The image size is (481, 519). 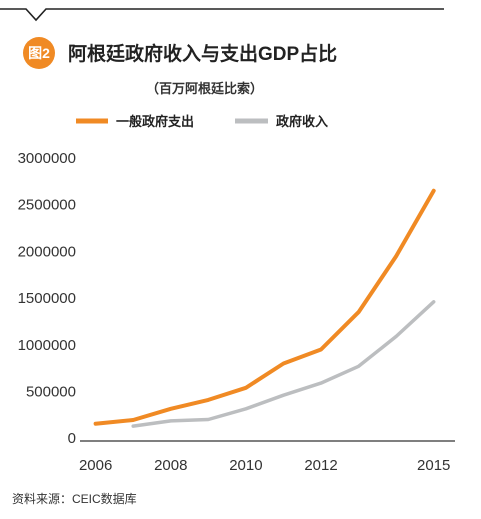 I want to click on y-tick-label: 500000, so click(x=51, y=391).